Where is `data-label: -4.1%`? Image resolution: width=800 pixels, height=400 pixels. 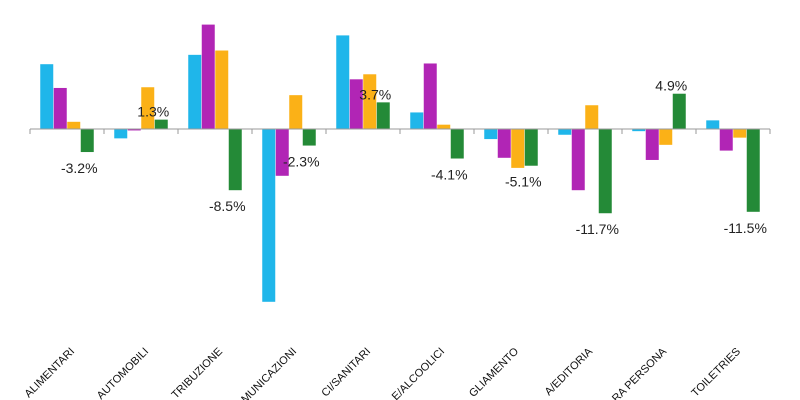
data-label: -4.1% is located at coordinates (449, 175).